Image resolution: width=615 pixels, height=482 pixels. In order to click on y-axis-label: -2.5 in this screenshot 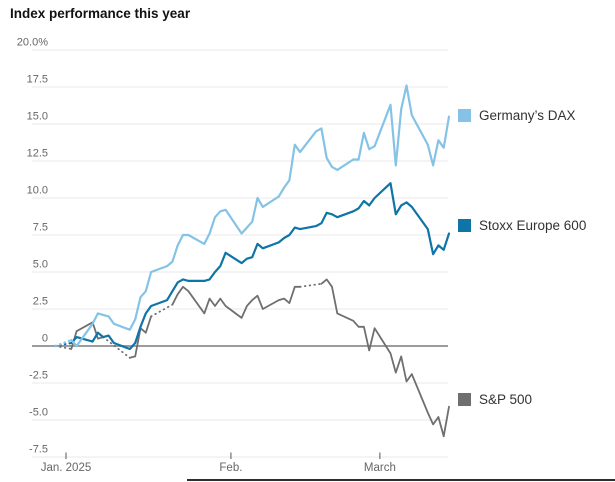, I will do `click(38, 376)`.